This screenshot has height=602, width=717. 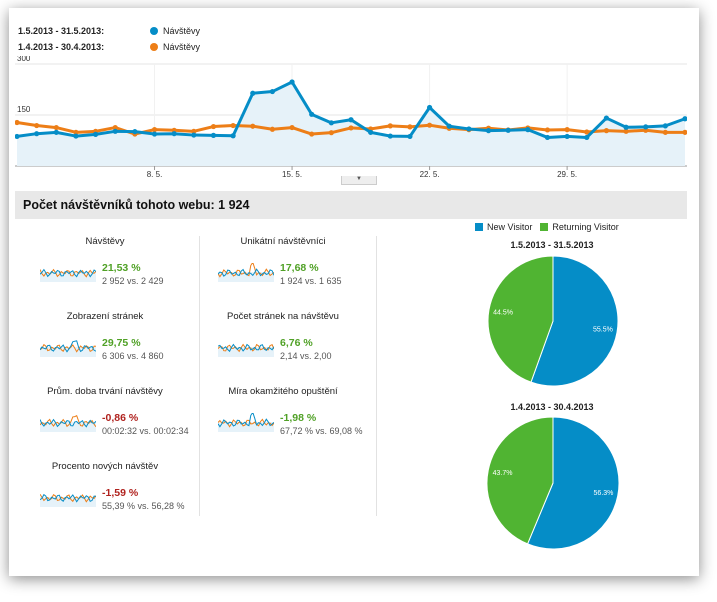 I want to click on metric-card: Zobrazení stránek 29,75 % 6 306 vs. 4 860, so click(x=105, y=346).